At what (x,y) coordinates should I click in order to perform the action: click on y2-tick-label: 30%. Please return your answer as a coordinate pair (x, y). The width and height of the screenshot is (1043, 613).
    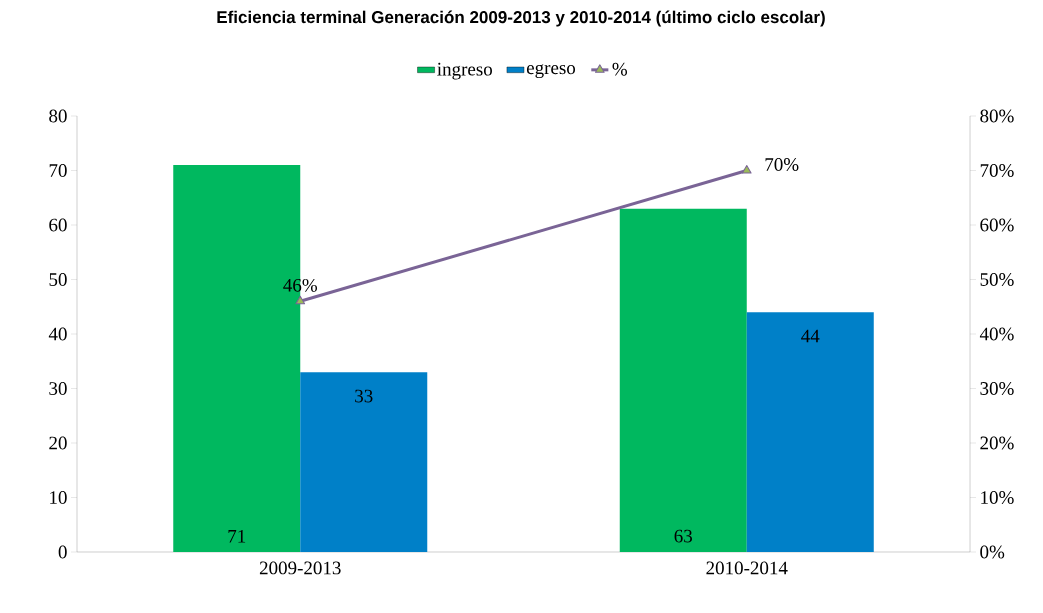
    Looking at the image, I should click on (997, 388).